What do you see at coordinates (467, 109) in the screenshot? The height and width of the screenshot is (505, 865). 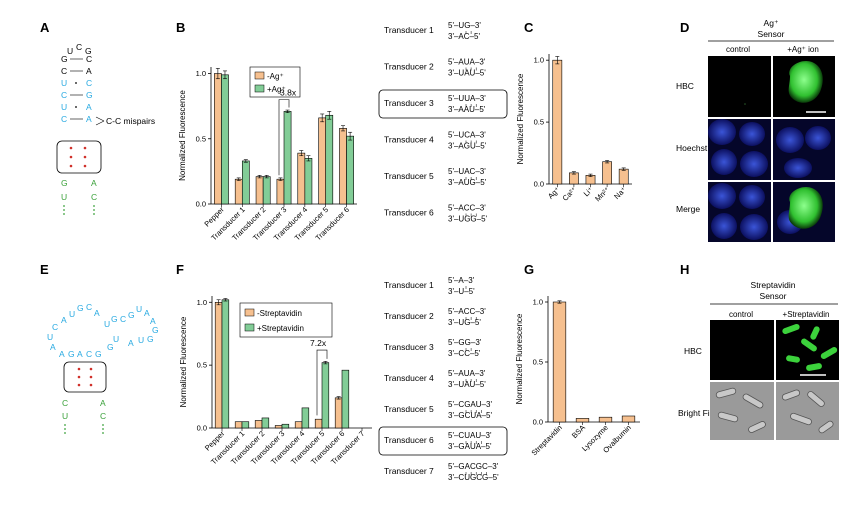 I see `transducer-seq-bottom: 3'–AAU–5'` at bounding box center [467, 109].